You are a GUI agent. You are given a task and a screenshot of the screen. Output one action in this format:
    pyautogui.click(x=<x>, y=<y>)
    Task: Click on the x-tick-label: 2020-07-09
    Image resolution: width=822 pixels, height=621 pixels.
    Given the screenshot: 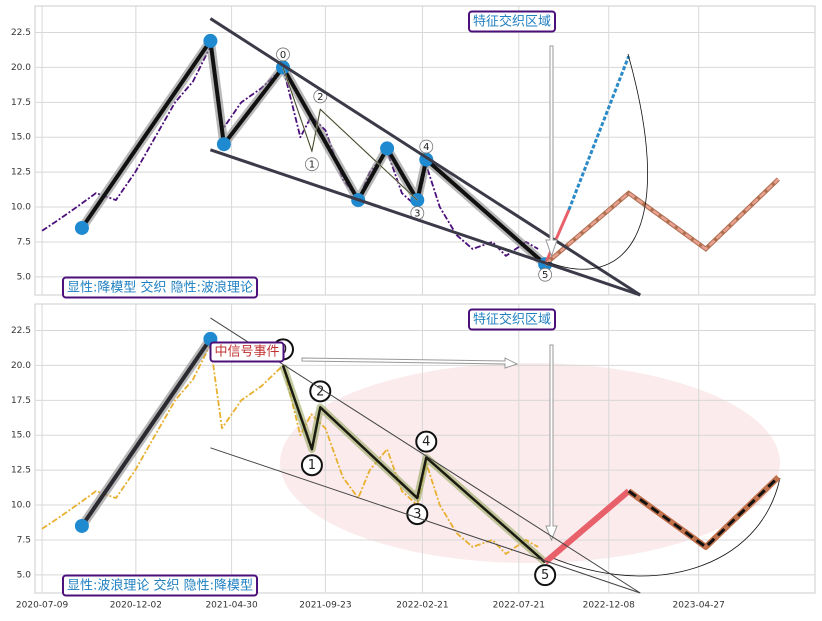 What is the action you would take?
    pyautogui.click(x=42, y=606)
    